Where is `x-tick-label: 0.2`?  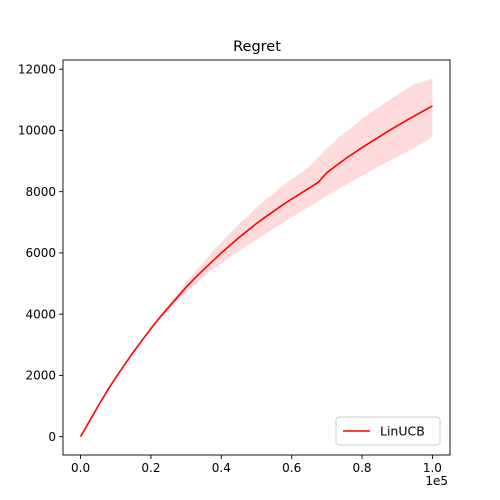
x-tick-label: 0.2 is located at coordinates (150, 468).